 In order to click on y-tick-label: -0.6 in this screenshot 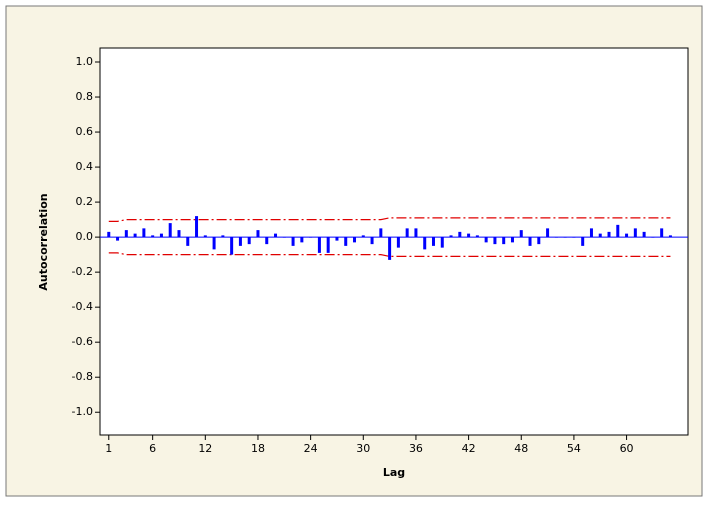, I will do `click(82, 341)`.